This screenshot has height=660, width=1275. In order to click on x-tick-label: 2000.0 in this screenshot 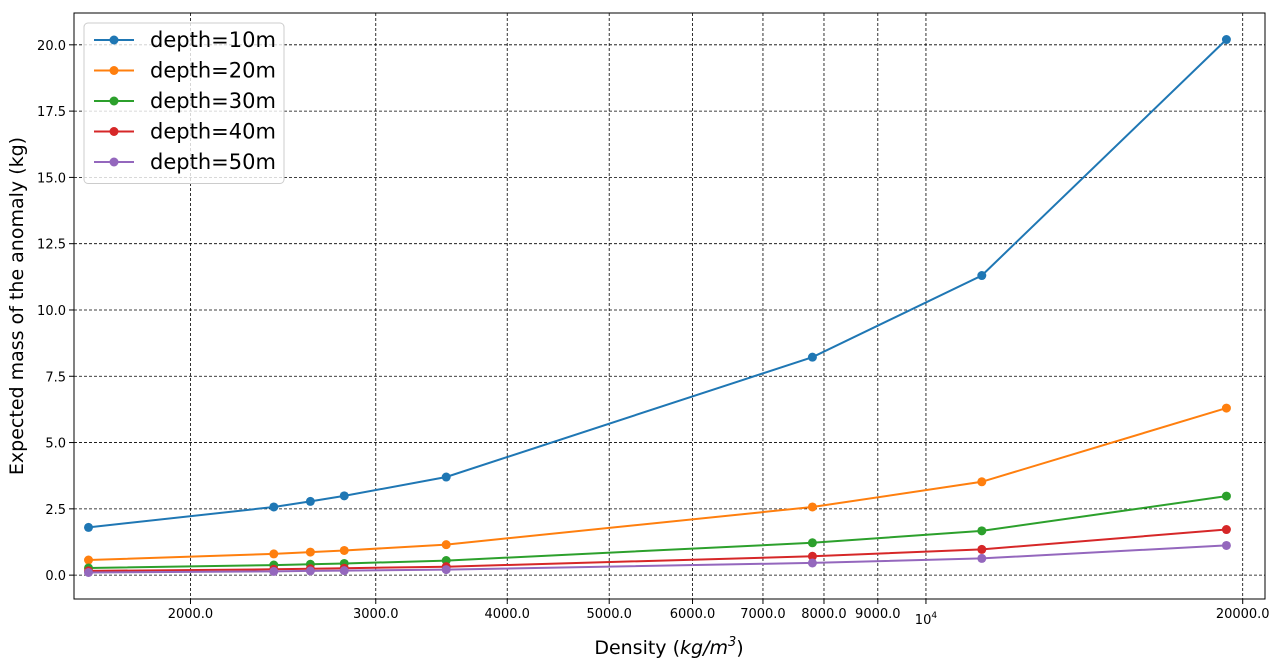, I will do `click(191, 614)`.